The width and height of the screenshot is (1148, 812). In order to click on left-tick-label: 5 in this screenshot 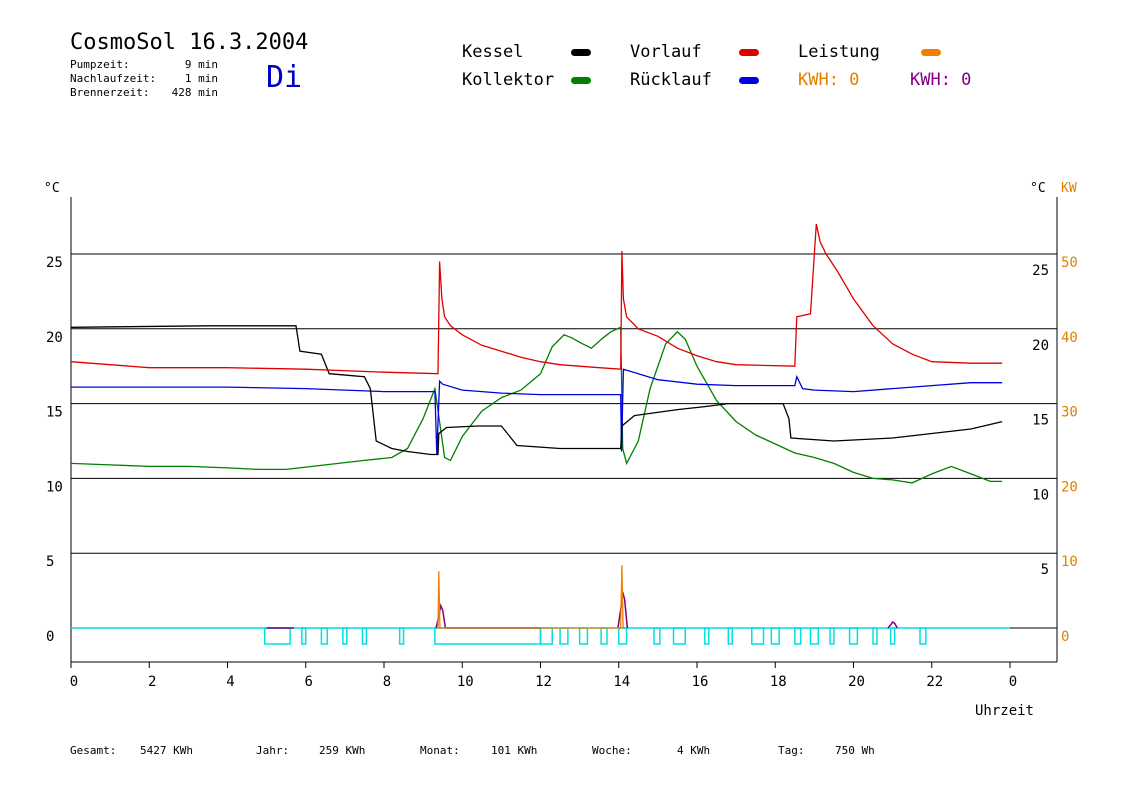, I will do `click(50, 562)`.